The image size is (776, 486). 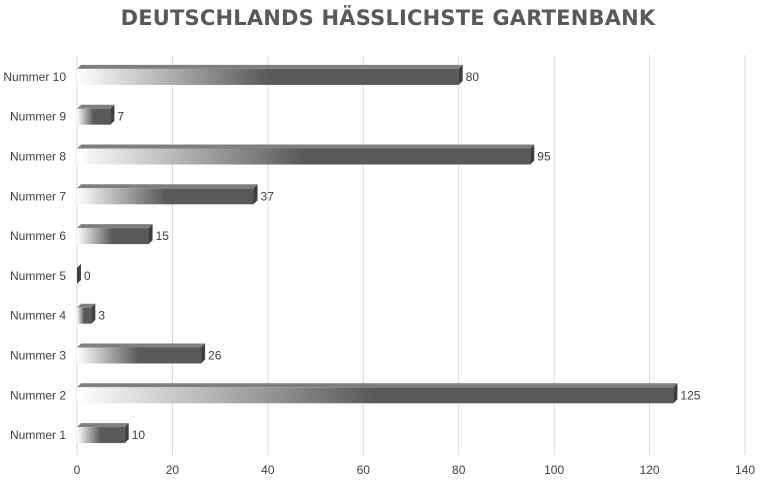 What do you see at coordinates (120, 117) in the screenshot?
I see `data-label: 7` at bounding box center [120, 117].